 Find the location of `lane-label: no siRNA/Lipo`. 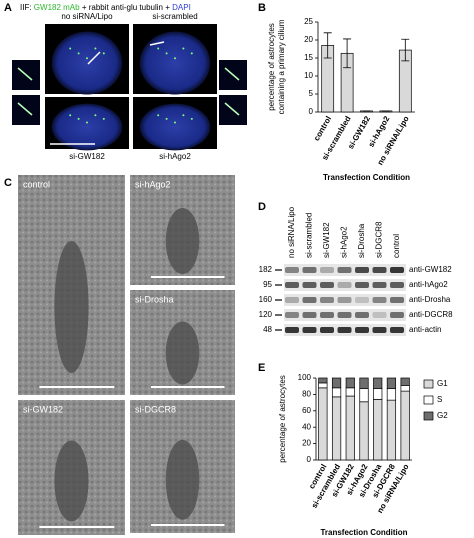

lane-label: no siRNA/Lipo is located at coordinates (291, 232).